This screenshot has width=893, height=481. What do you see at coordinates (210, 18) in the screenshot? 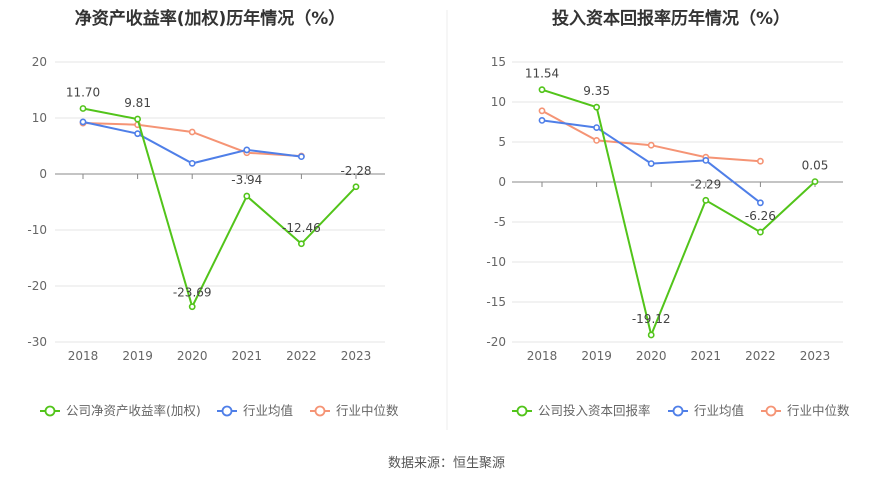
I see `chart-title: 净资产收益率(加权)历年情况（%）` at bounding box center [210, 18].